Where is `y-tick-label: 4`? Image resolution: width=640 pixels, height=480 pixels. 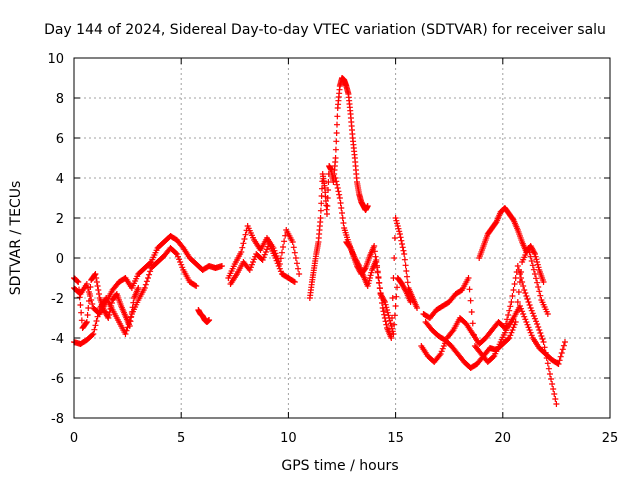
y-tick-label: 4 is located at coordinates (60, 179).